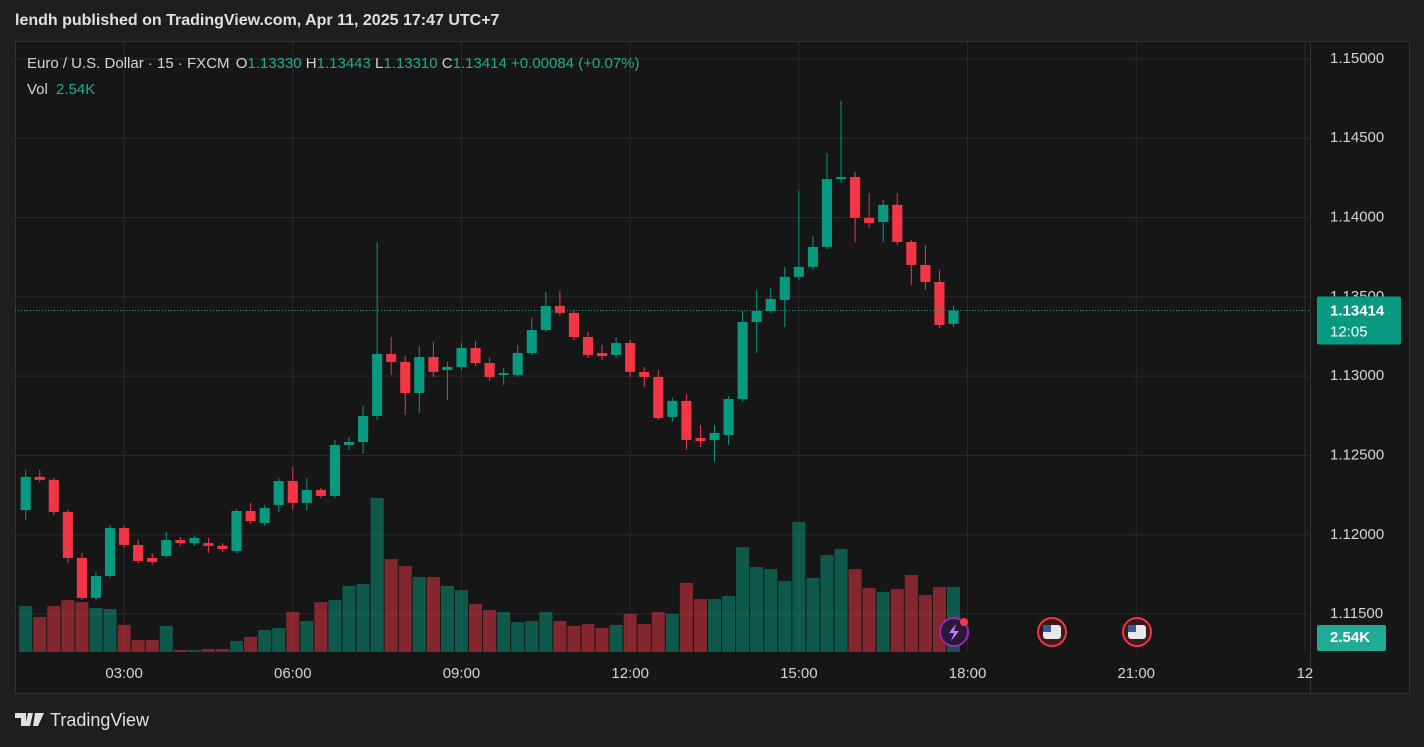 This screenshot has height=747, width=1424. I want to click on footer-brand: TradingView, so click(100, 720).